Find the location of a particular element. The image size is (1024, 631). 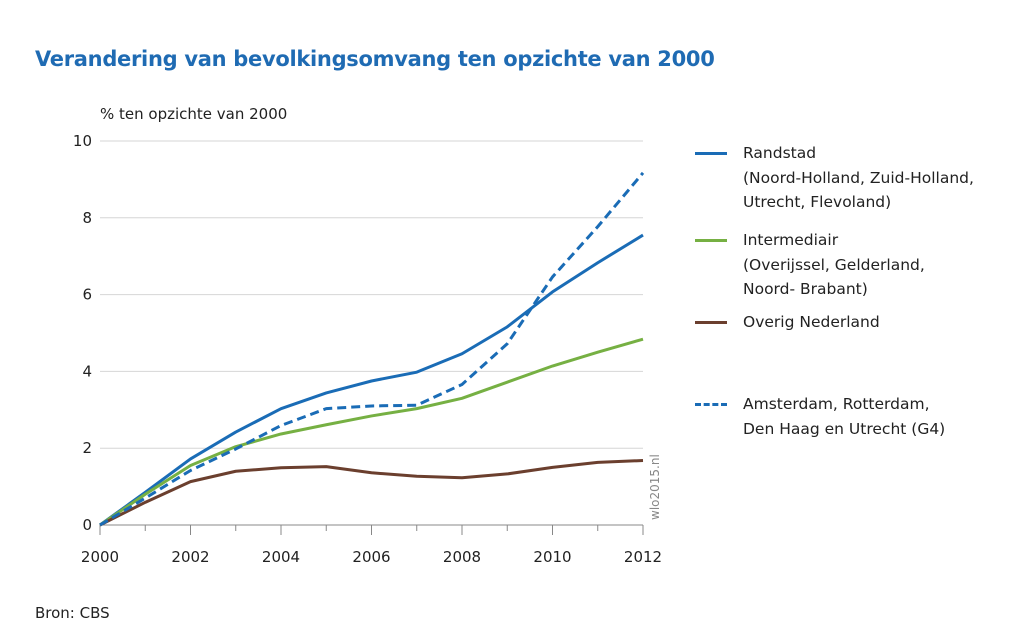

legend-label-line: (Noord-Holland, Zuid-Holland, is located at coordinates (858, 177).